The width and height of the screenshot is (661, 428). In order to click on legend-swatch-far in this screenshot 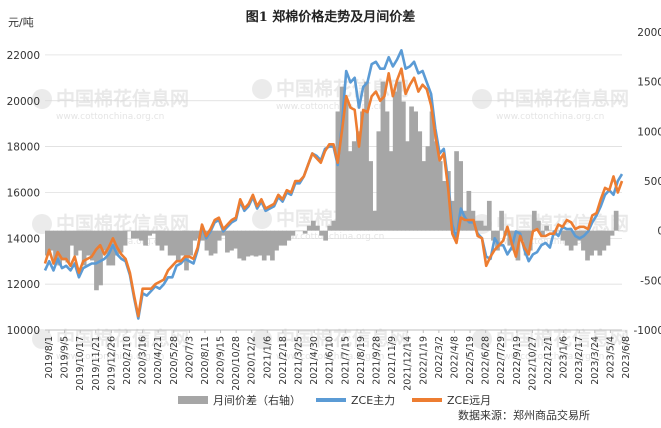, I will do `click(427, 400)`.